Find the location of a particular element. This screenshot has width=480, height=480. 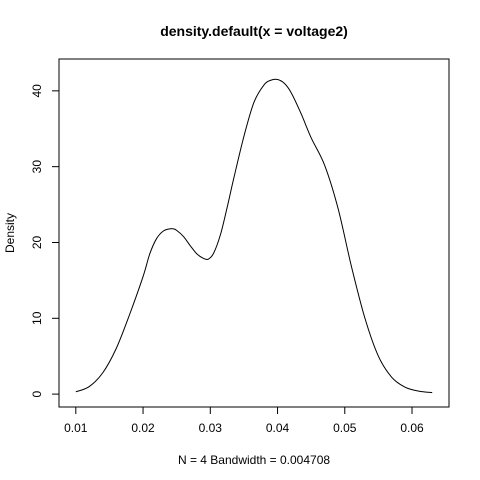

x-tick-label: 0.02 is located at coordinates (143, 428).